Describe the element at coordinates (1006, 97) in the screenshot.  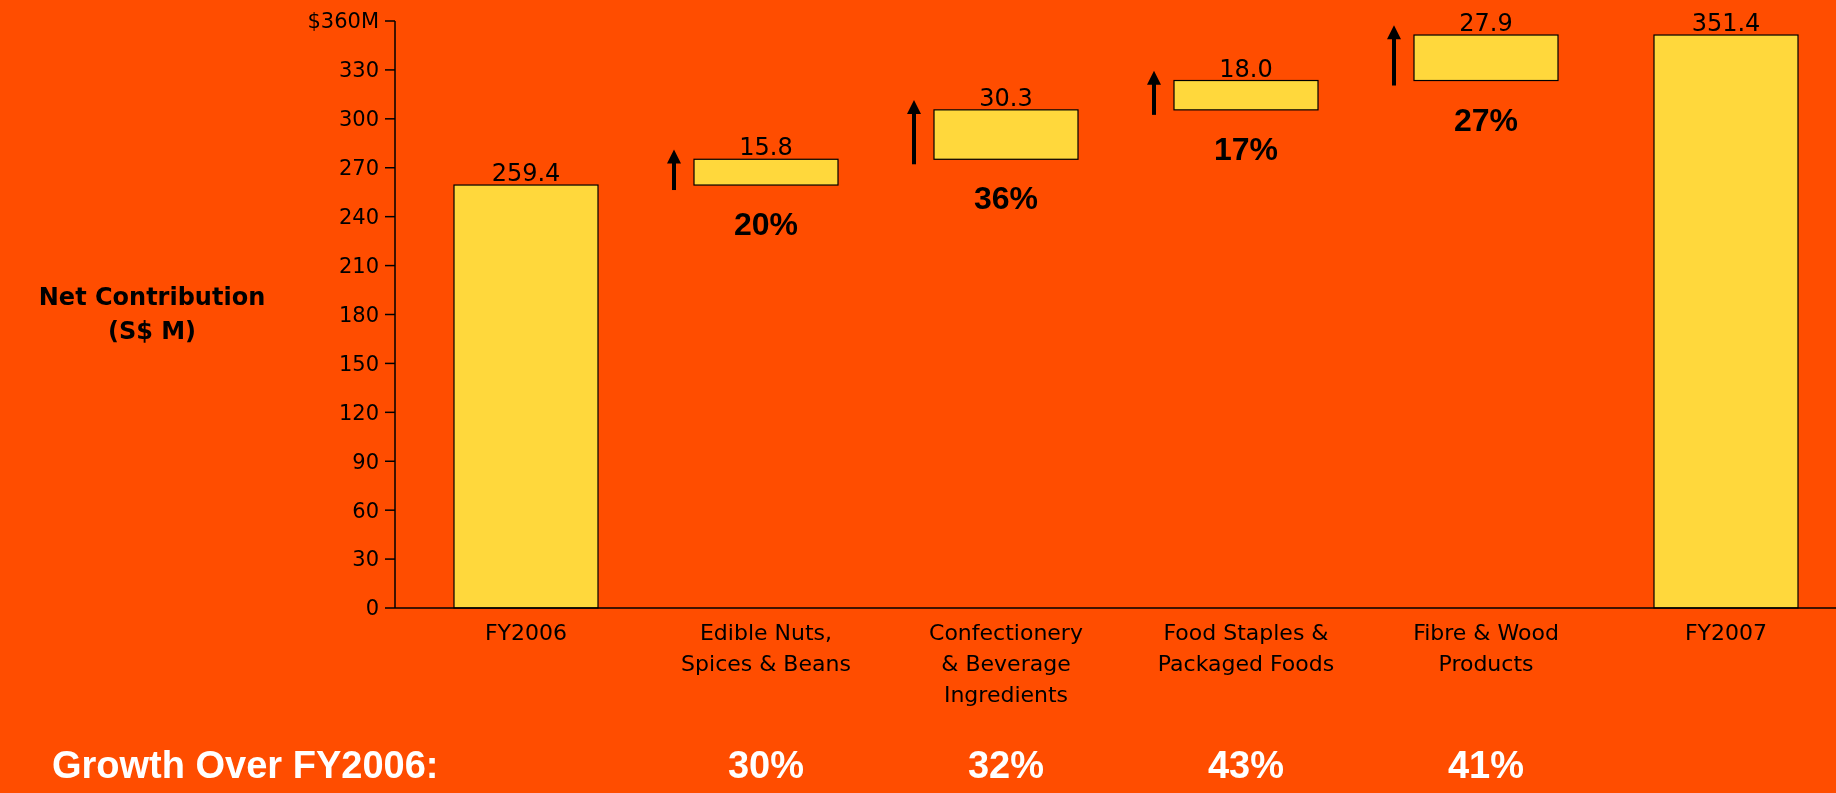
I see `data-label: 30.3` at that location.